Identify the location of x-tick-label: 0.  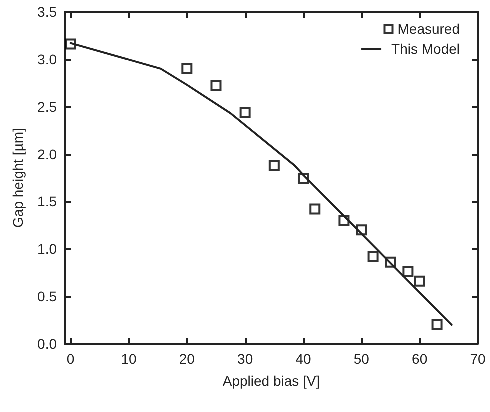
(70, 359).